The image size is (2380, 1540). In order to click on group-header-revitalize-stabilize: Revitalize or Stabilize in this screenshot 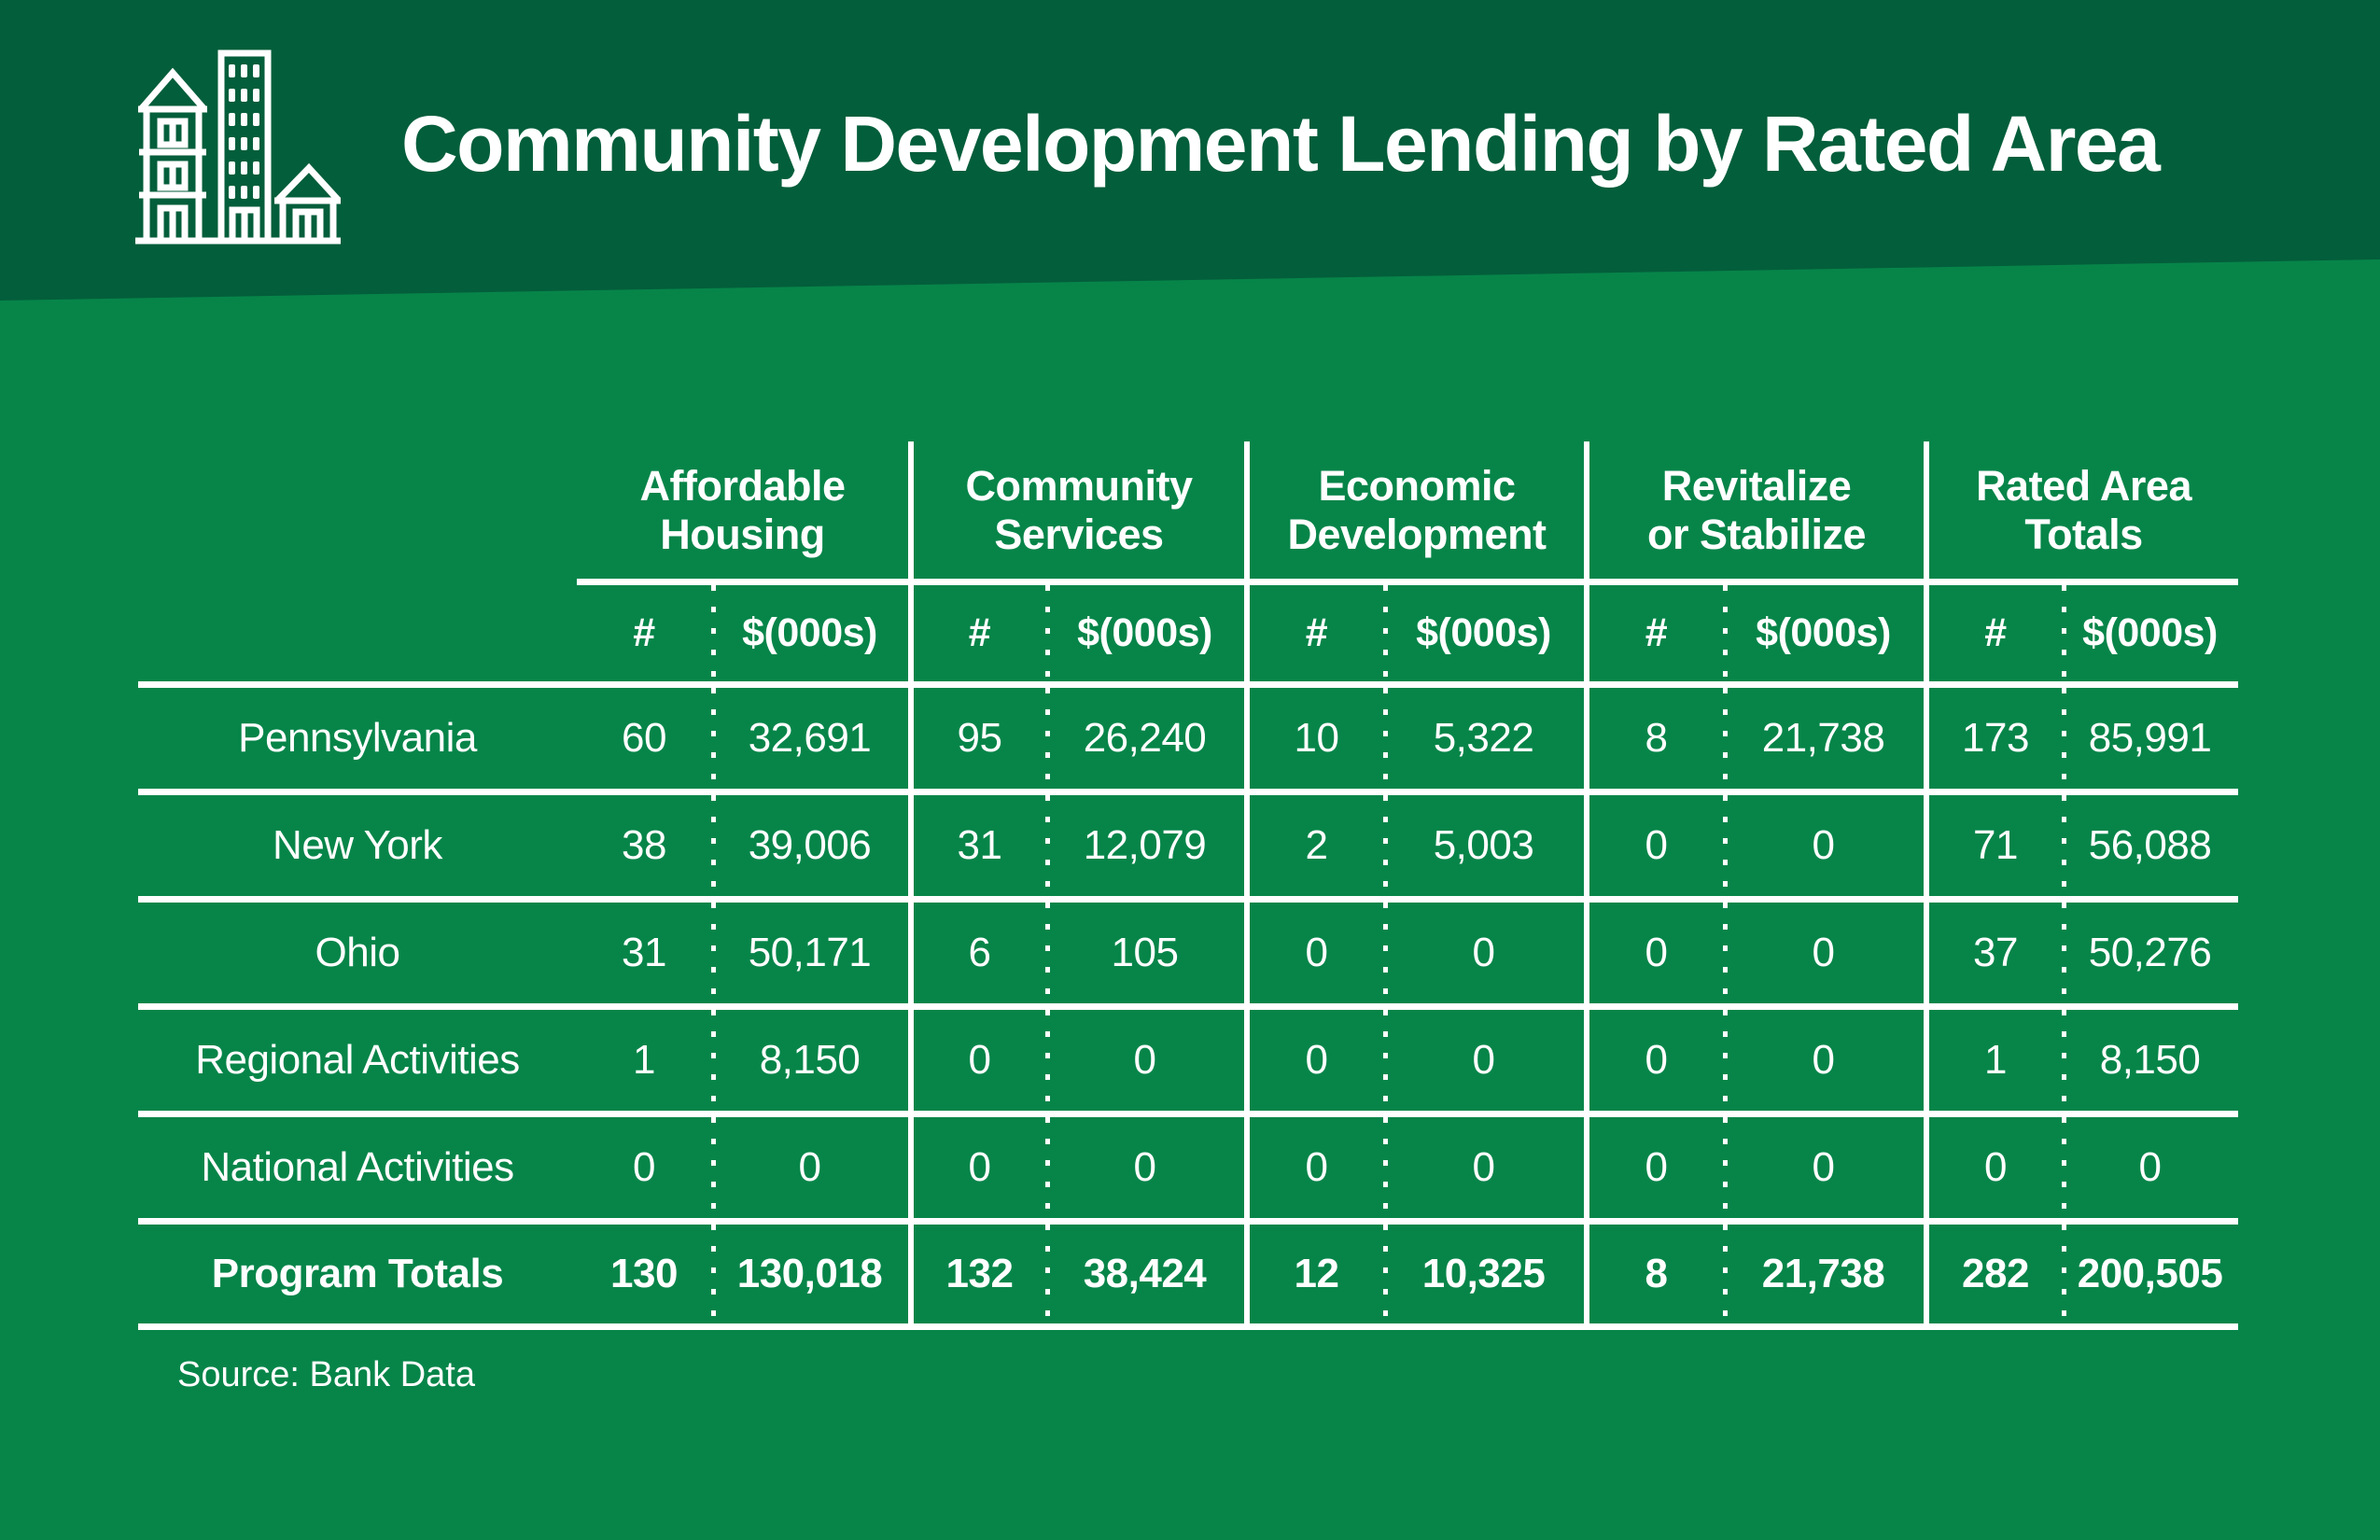, I will do `click(1755, 513)`.